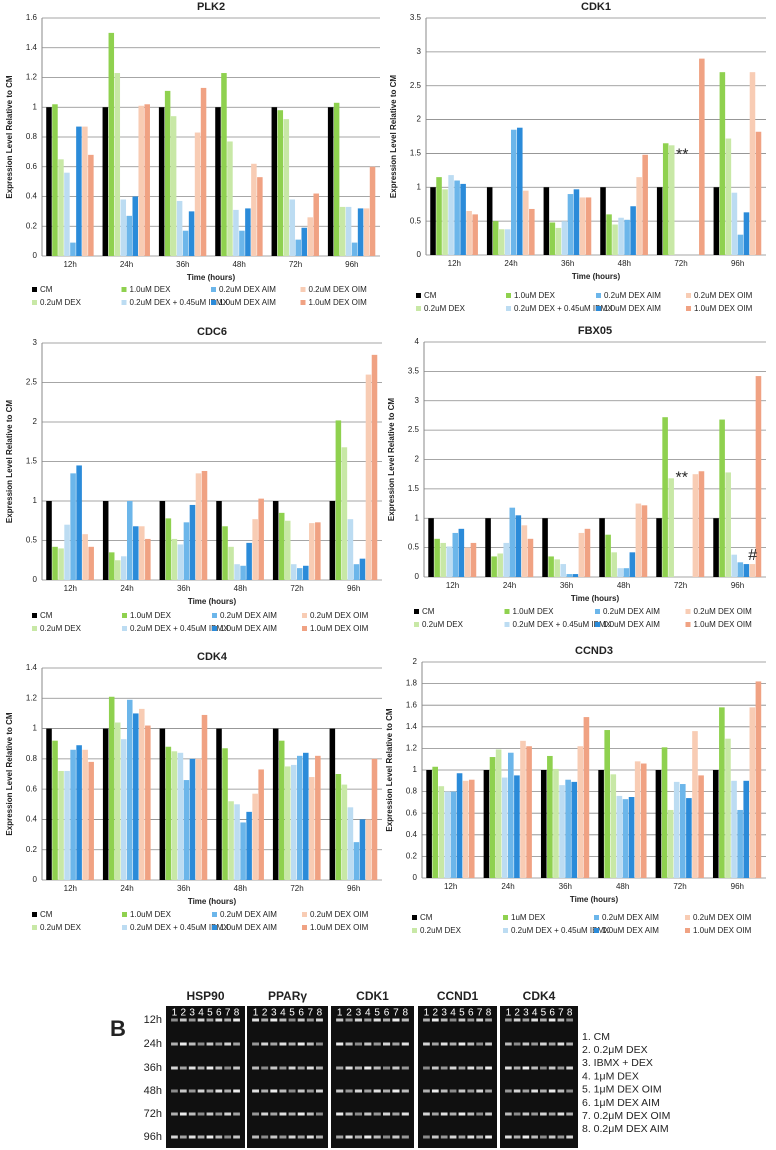 The width and height of the screenshot is (776, 1150). Describe the element at coordinates (539, 1077) in the screenshot. I see `gel-box` at that location.